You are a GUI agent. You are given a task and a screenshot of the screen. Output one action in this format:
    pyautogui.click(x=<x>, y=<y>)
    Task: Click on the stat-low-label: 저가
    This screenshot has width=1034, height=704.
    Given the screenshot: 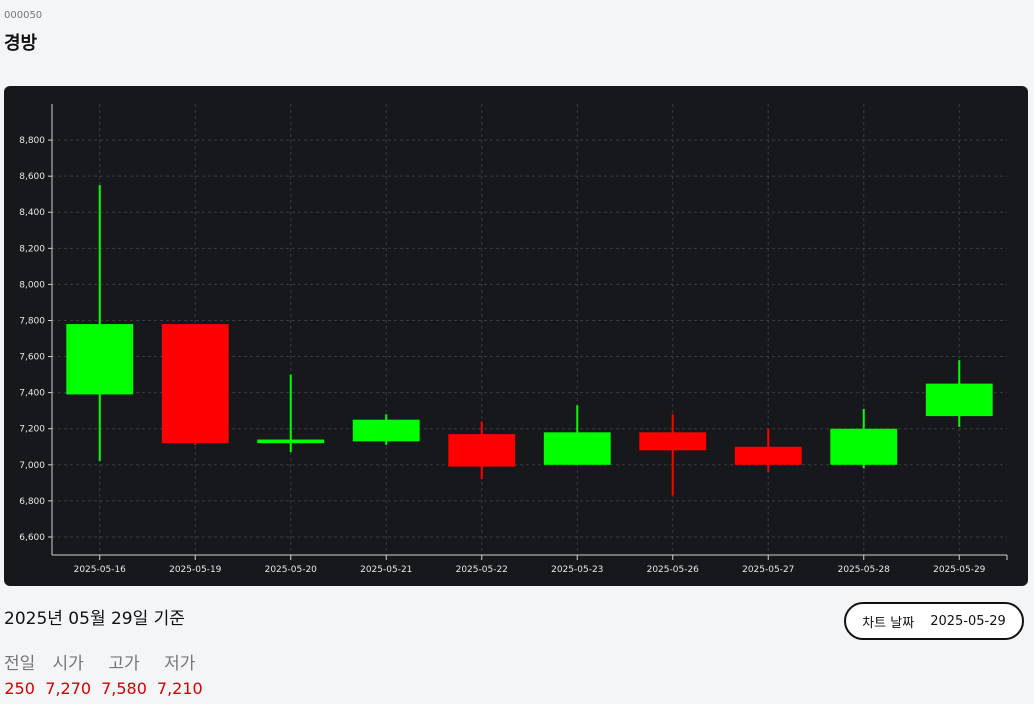 What is the action you would take?
    pyautogui.click(x=180, y=664)
    